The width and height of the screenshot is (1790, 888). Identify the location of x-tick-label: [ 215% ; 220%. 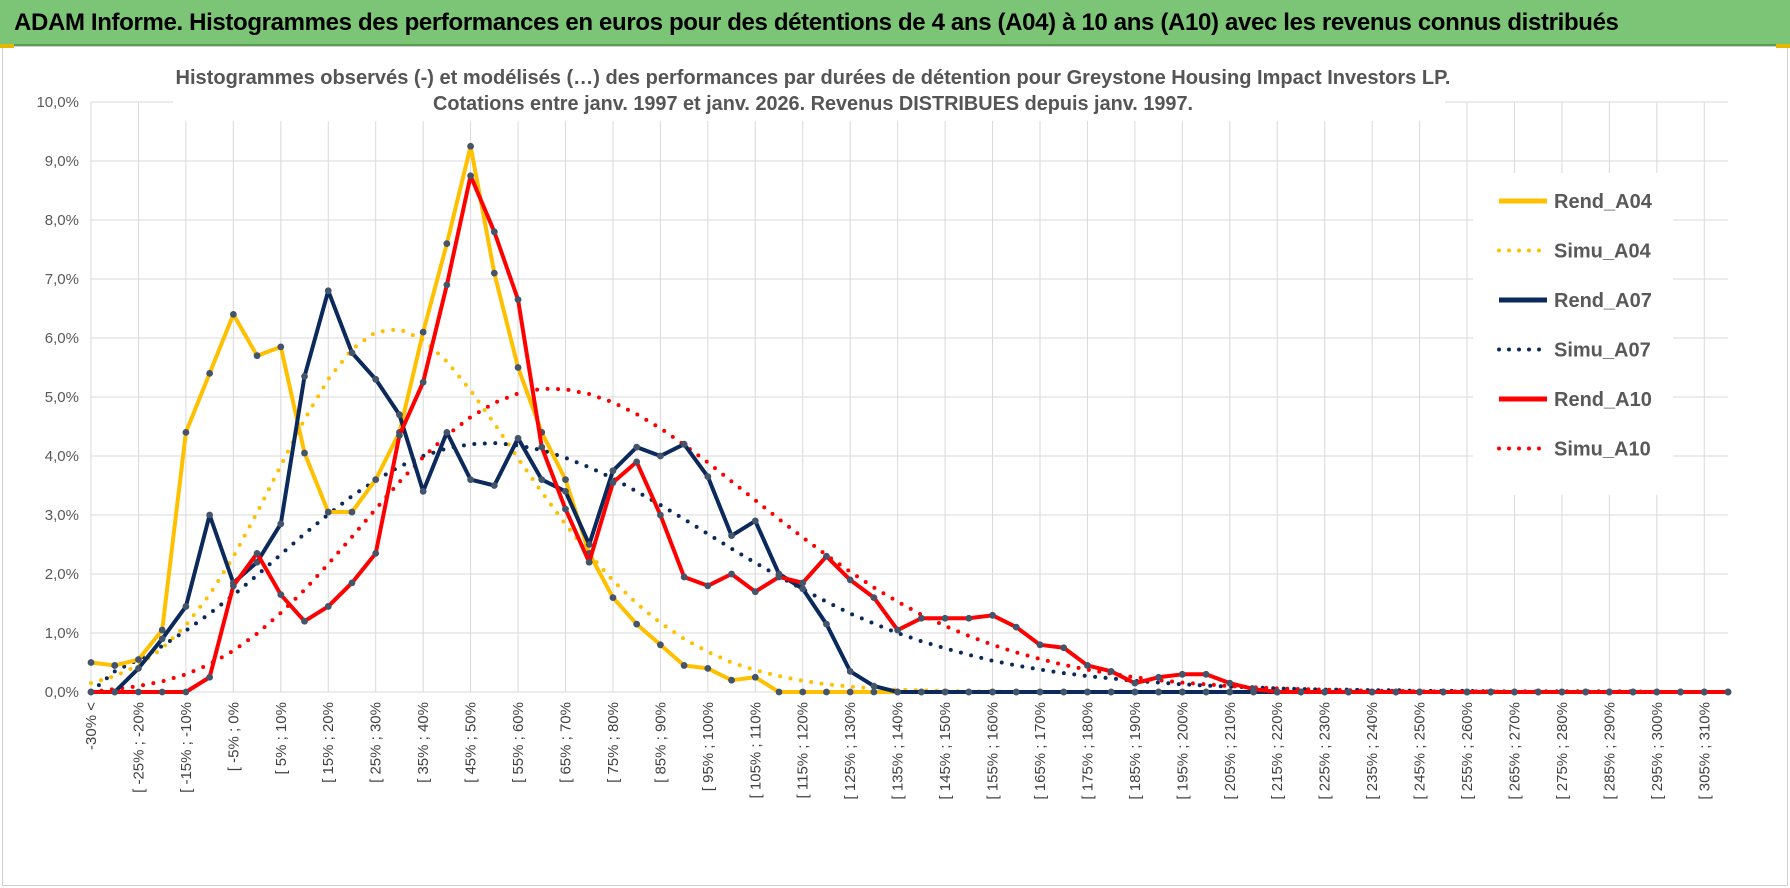
(1277, 751).